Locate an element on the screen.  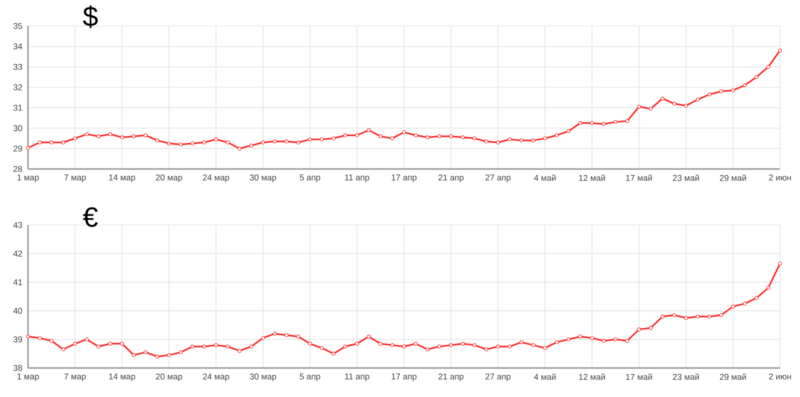
y-tick-label: 42 is located at coordinates (17, 253).